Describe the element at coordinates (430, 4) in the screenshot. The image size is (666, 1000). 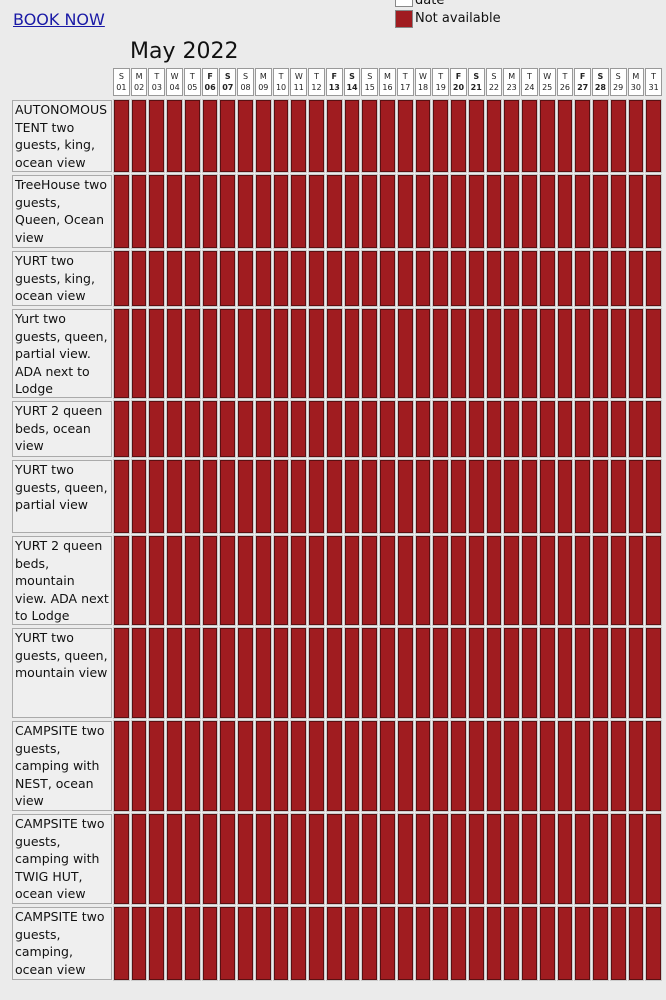
I see `legend-label: date` at that location.